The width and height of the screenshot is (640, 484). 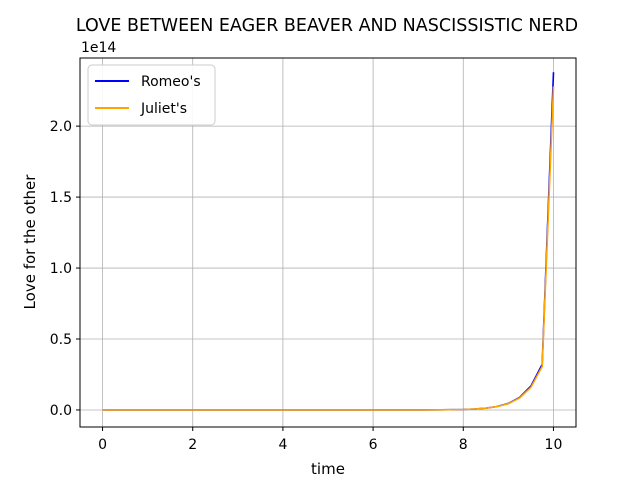 What do you see at coordinates (61, 127) in the screenshot?
I see `y-tick-label: 2.0` at bounding box center [61, 127].